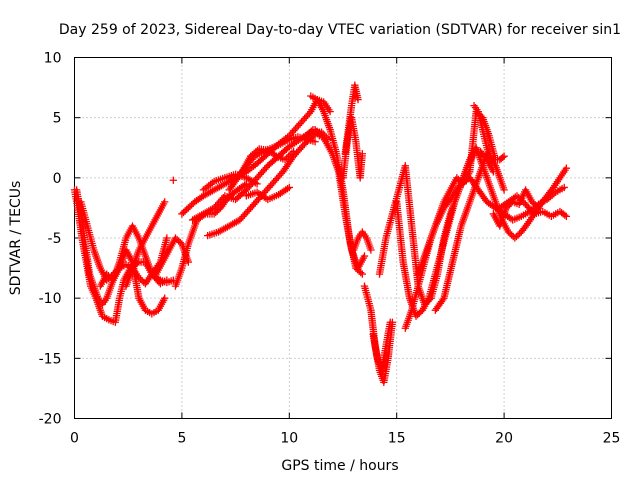  What do you see at coordinates (489, 132) in the screenshot?
I see `series-track-ab` at bounding box center [489, 132].